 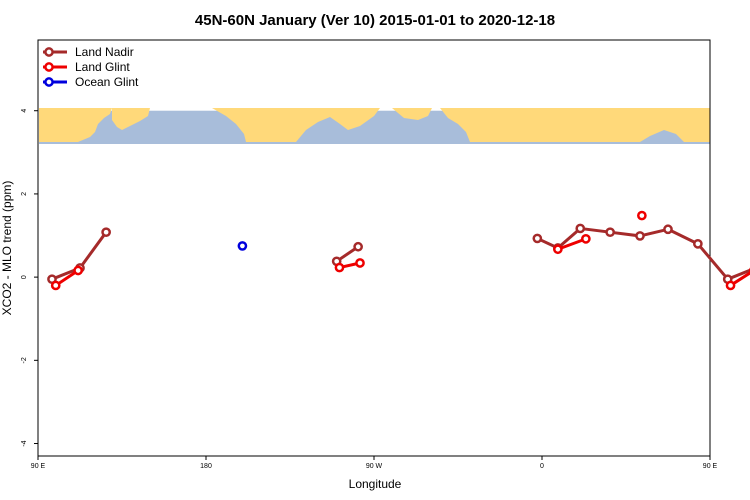 What do you see at coordinates (412, 114) in the screenshot?
I see `map-land-greenland` at bounding box center [412, 114].